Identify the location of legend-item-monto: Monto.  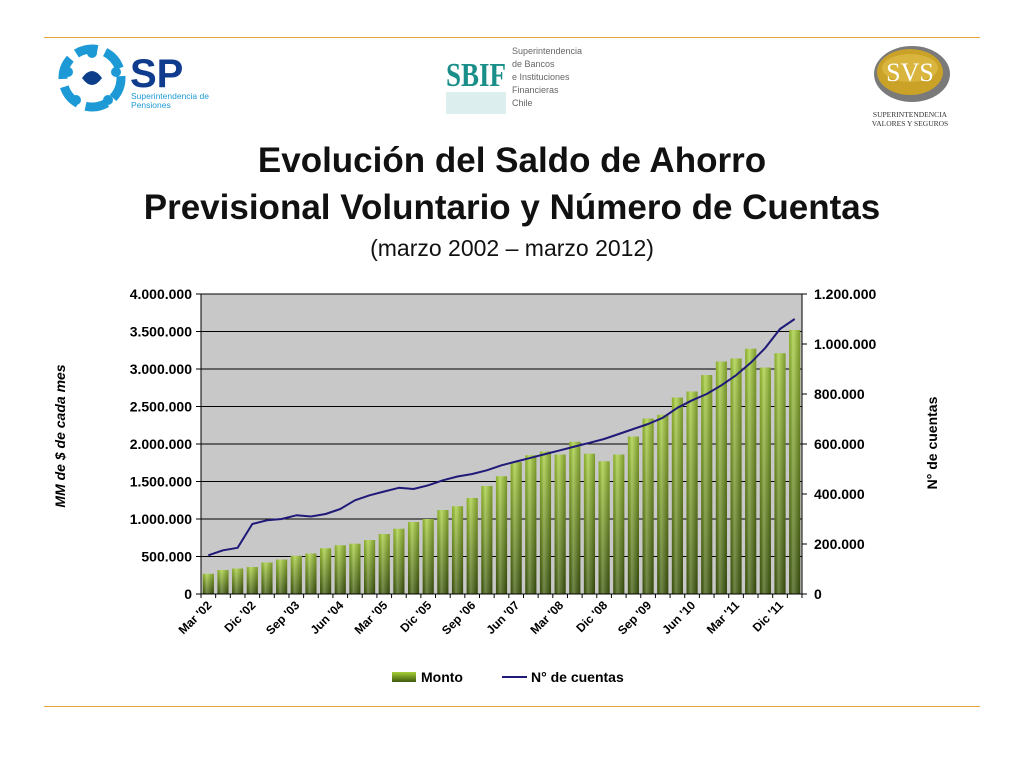
(427, 677).